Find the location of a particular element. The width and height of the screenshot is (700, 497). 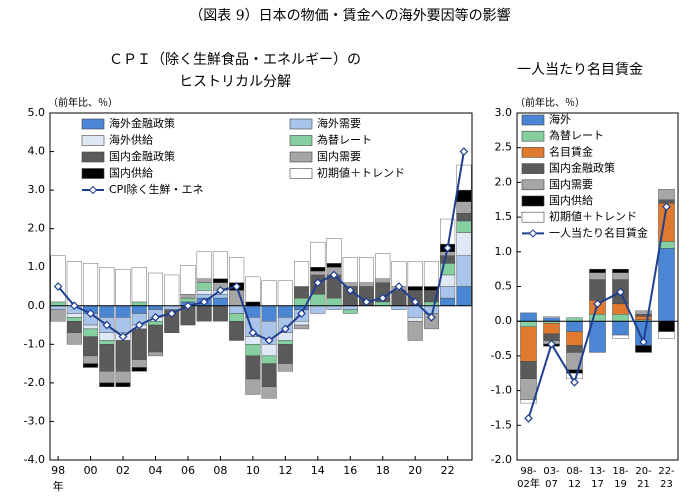

x-tick-label: 21 is located at coordinates (643, 484).